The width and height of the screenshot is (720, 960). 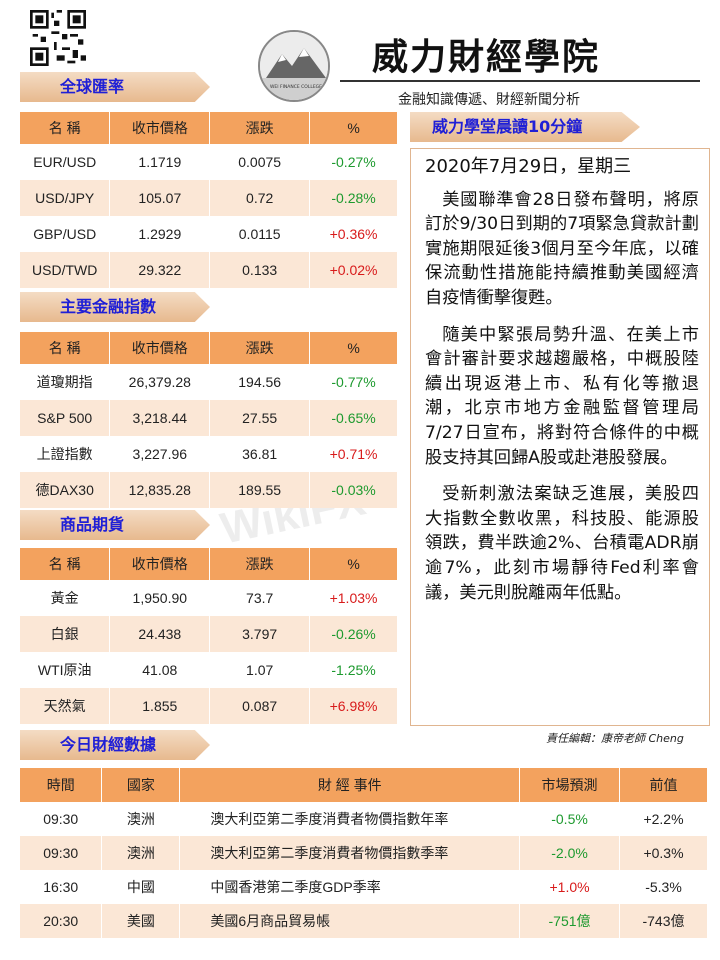 I want to click on cell-forecast: +1.0%, so click(x=569, y=887).